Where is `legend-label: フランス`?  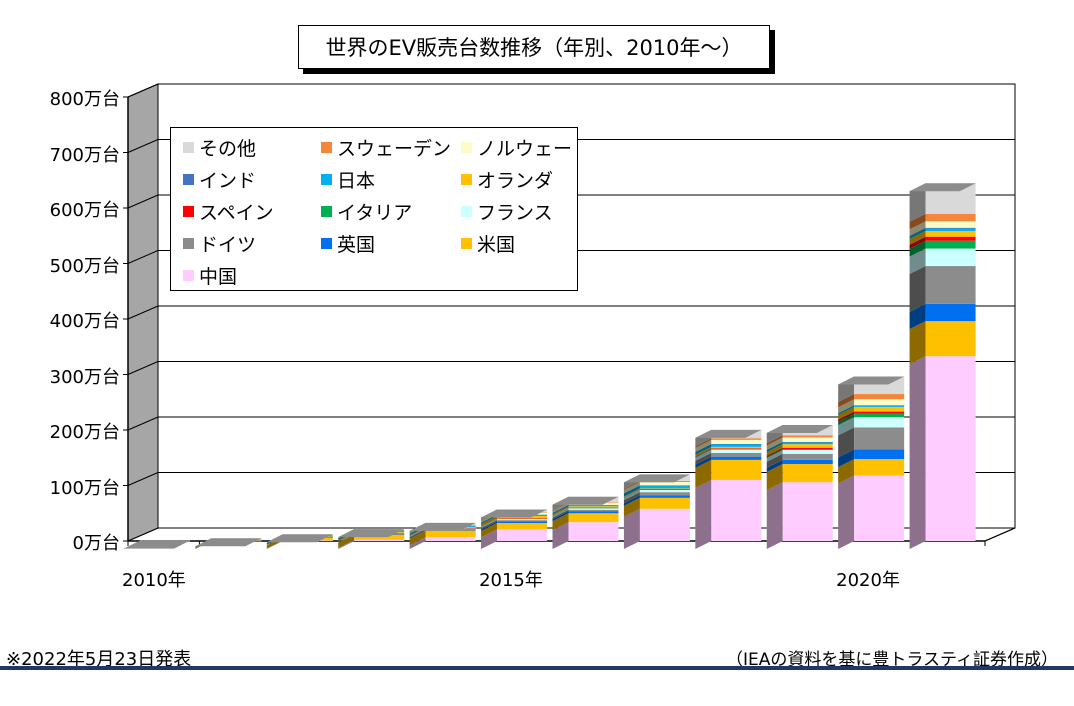 legend-label: フランス is located at coordinates (515, 213).